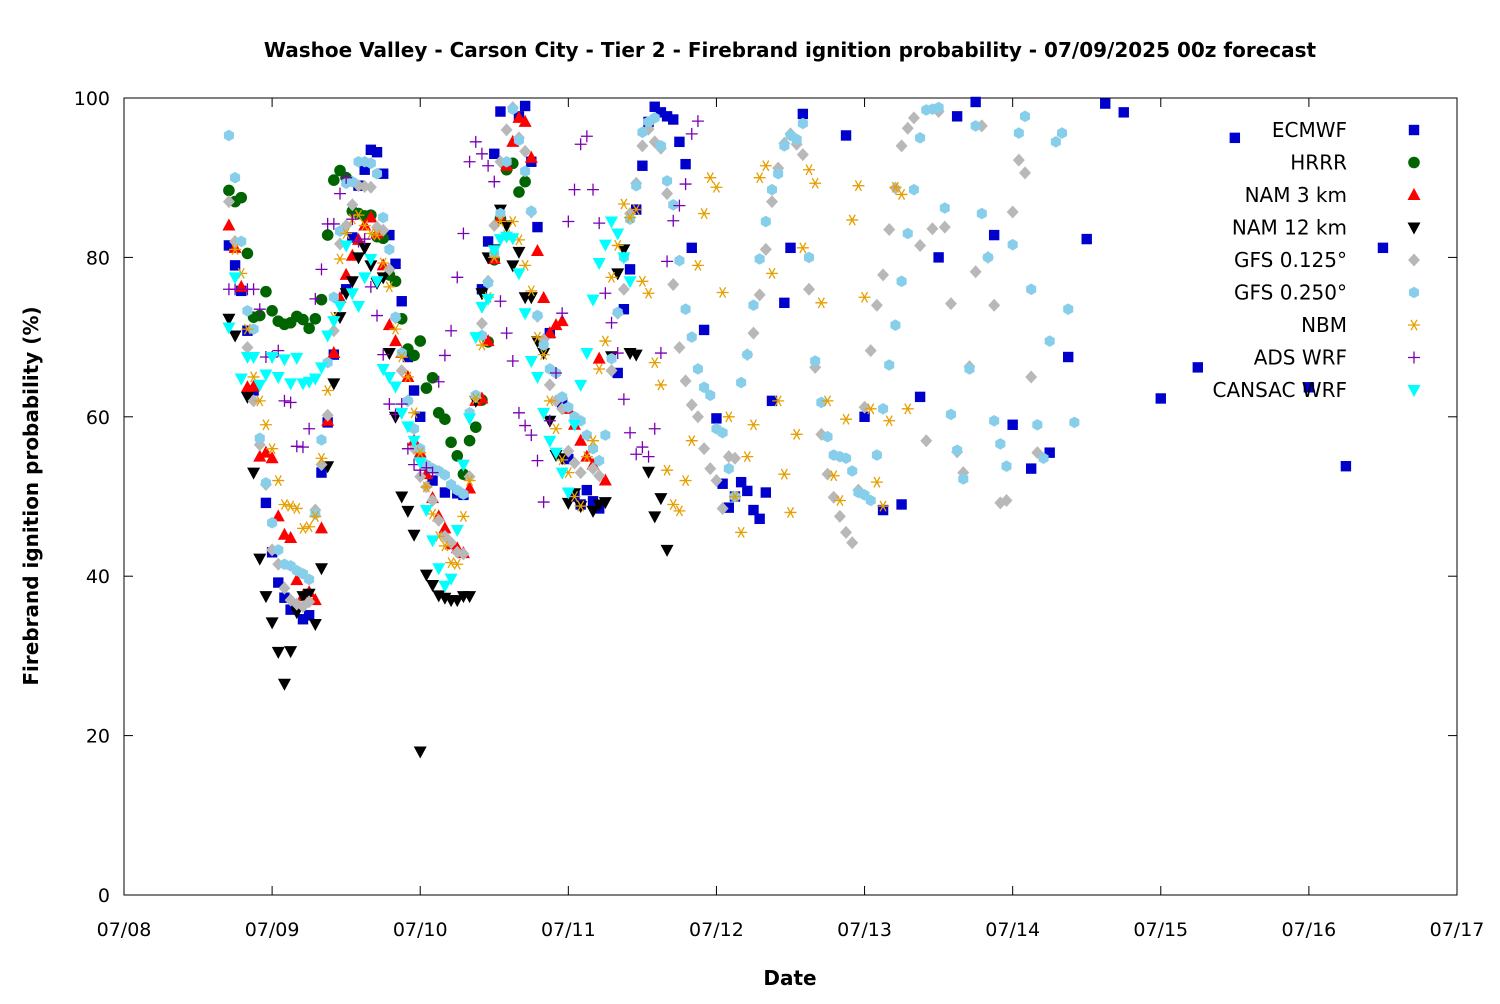 This screenshot has width=1500, height=1004. Describe the element at coordinates (1300, 358) in the screenshot. I see `legend-label: ADS WRF` at that location.